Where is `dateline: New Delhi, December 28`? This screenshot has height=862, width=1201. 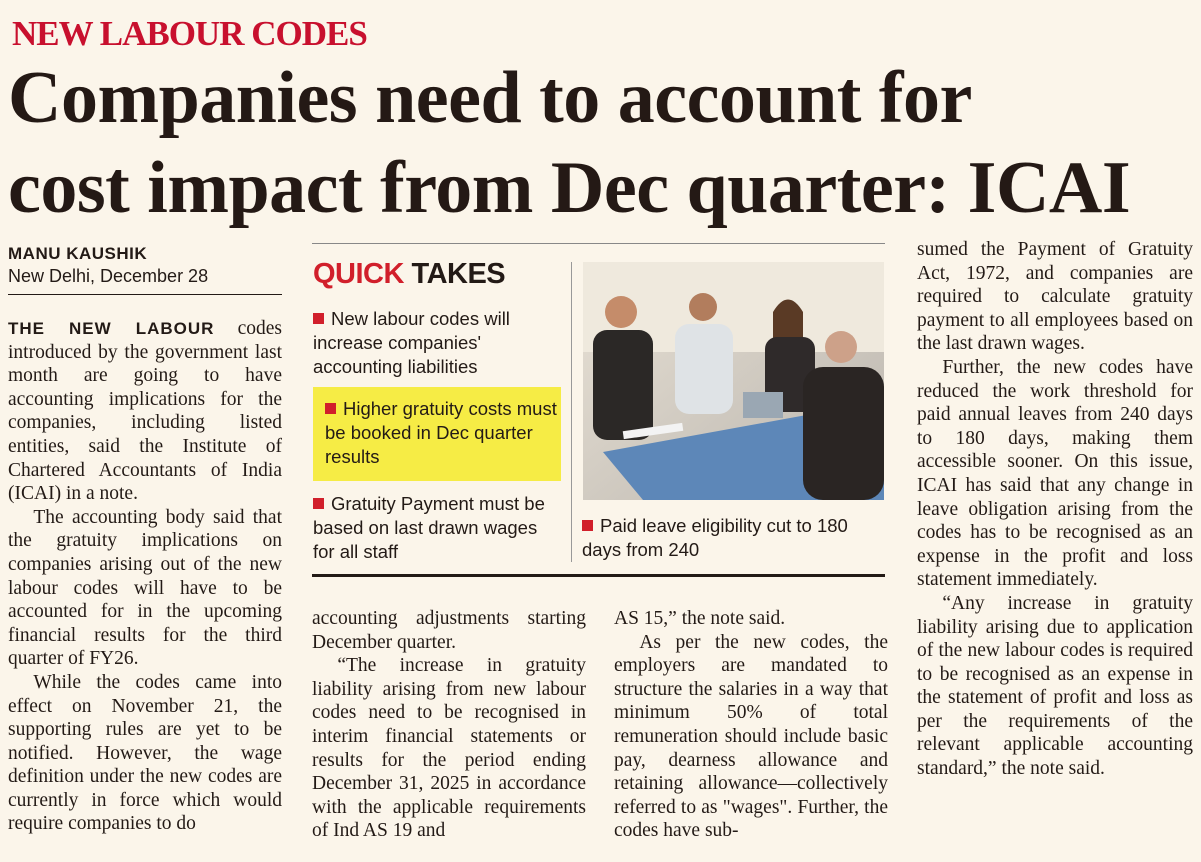
dateline: New Delhi, December 28 is located at coordinates (108, 276).